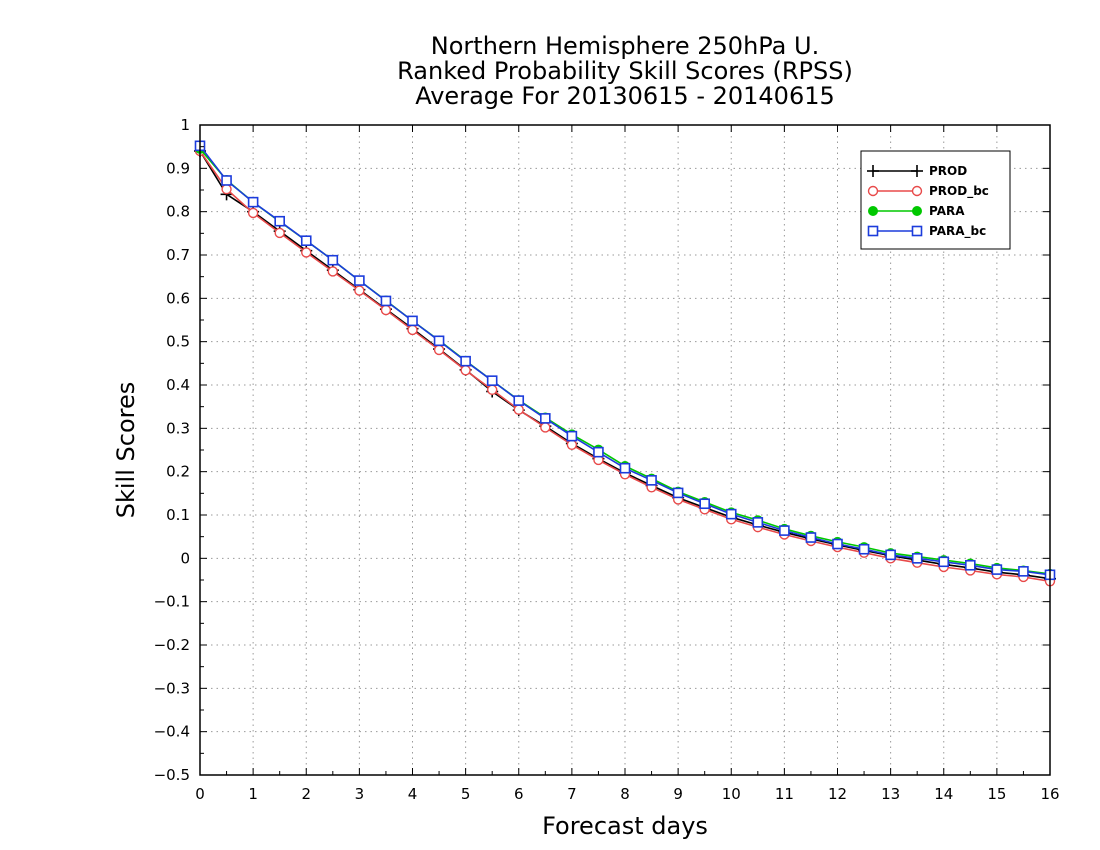  Describe the element at coordinates (625, 794) in the screenshot. I see `x-tick-label: 8` at that location.